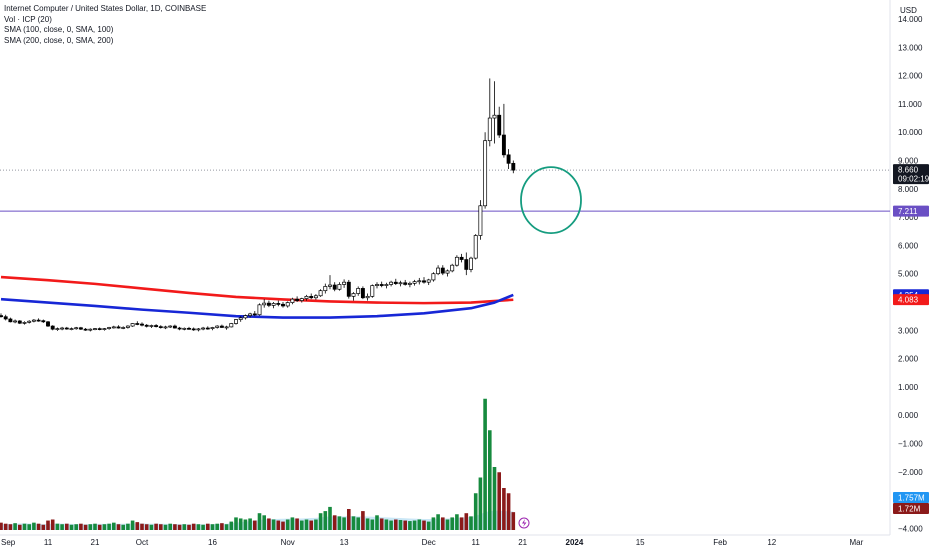  What do you see at coordinates (911, 497) in the screenshot?
I see `volume-tag-vol_ma` at bounding box center [911, 497].